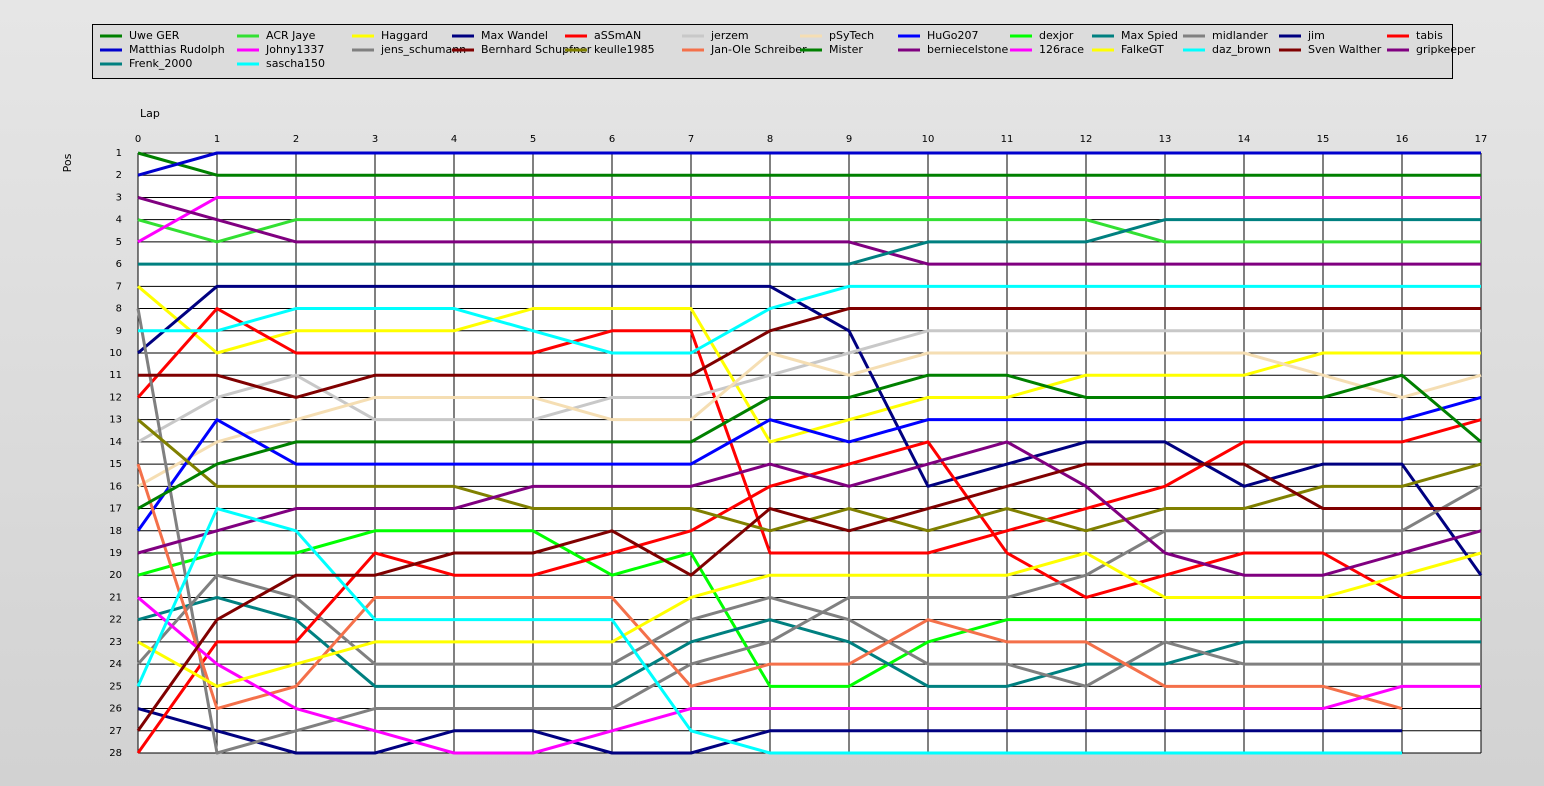 This screenshot has height=786, width=1544. What do you see at coordinates (115, 486) in the screenshot?
I see `y-tick-label: 16` at bounding box center [115, 486].